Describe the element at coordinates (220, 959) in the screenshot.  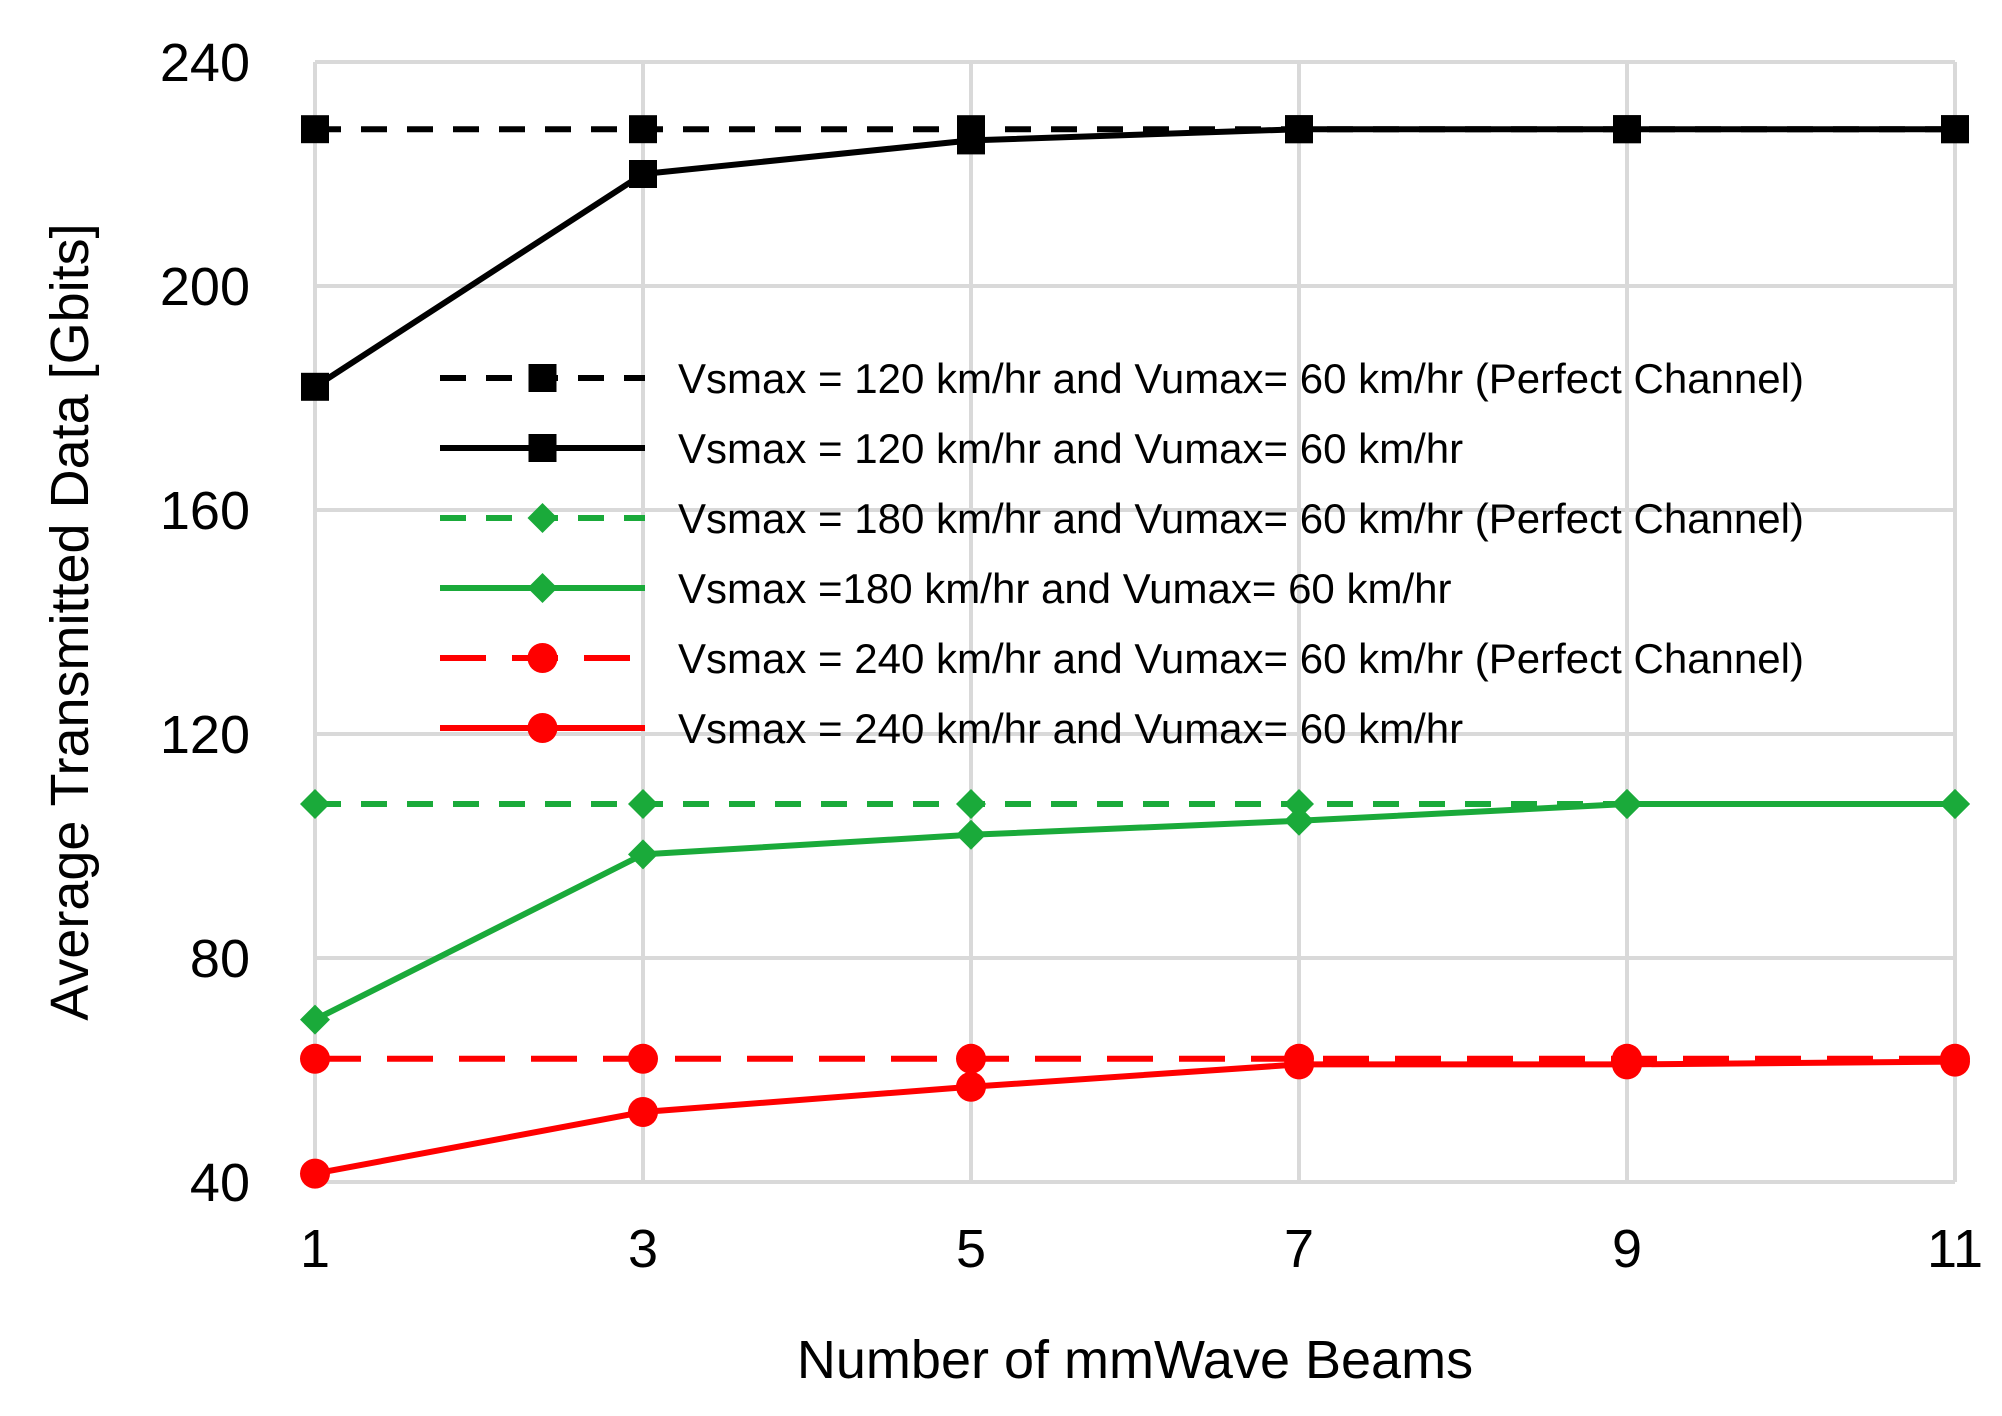
I see `y-tick-label: 80` at that location.